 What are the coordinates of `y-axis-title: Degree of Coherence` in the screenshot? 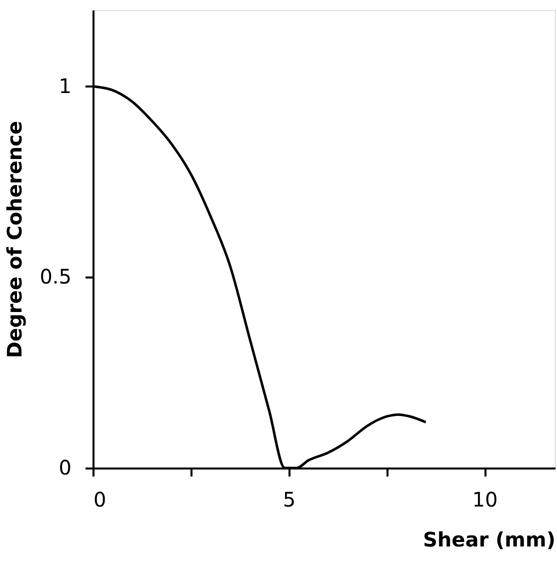 It's located at (14, 239).